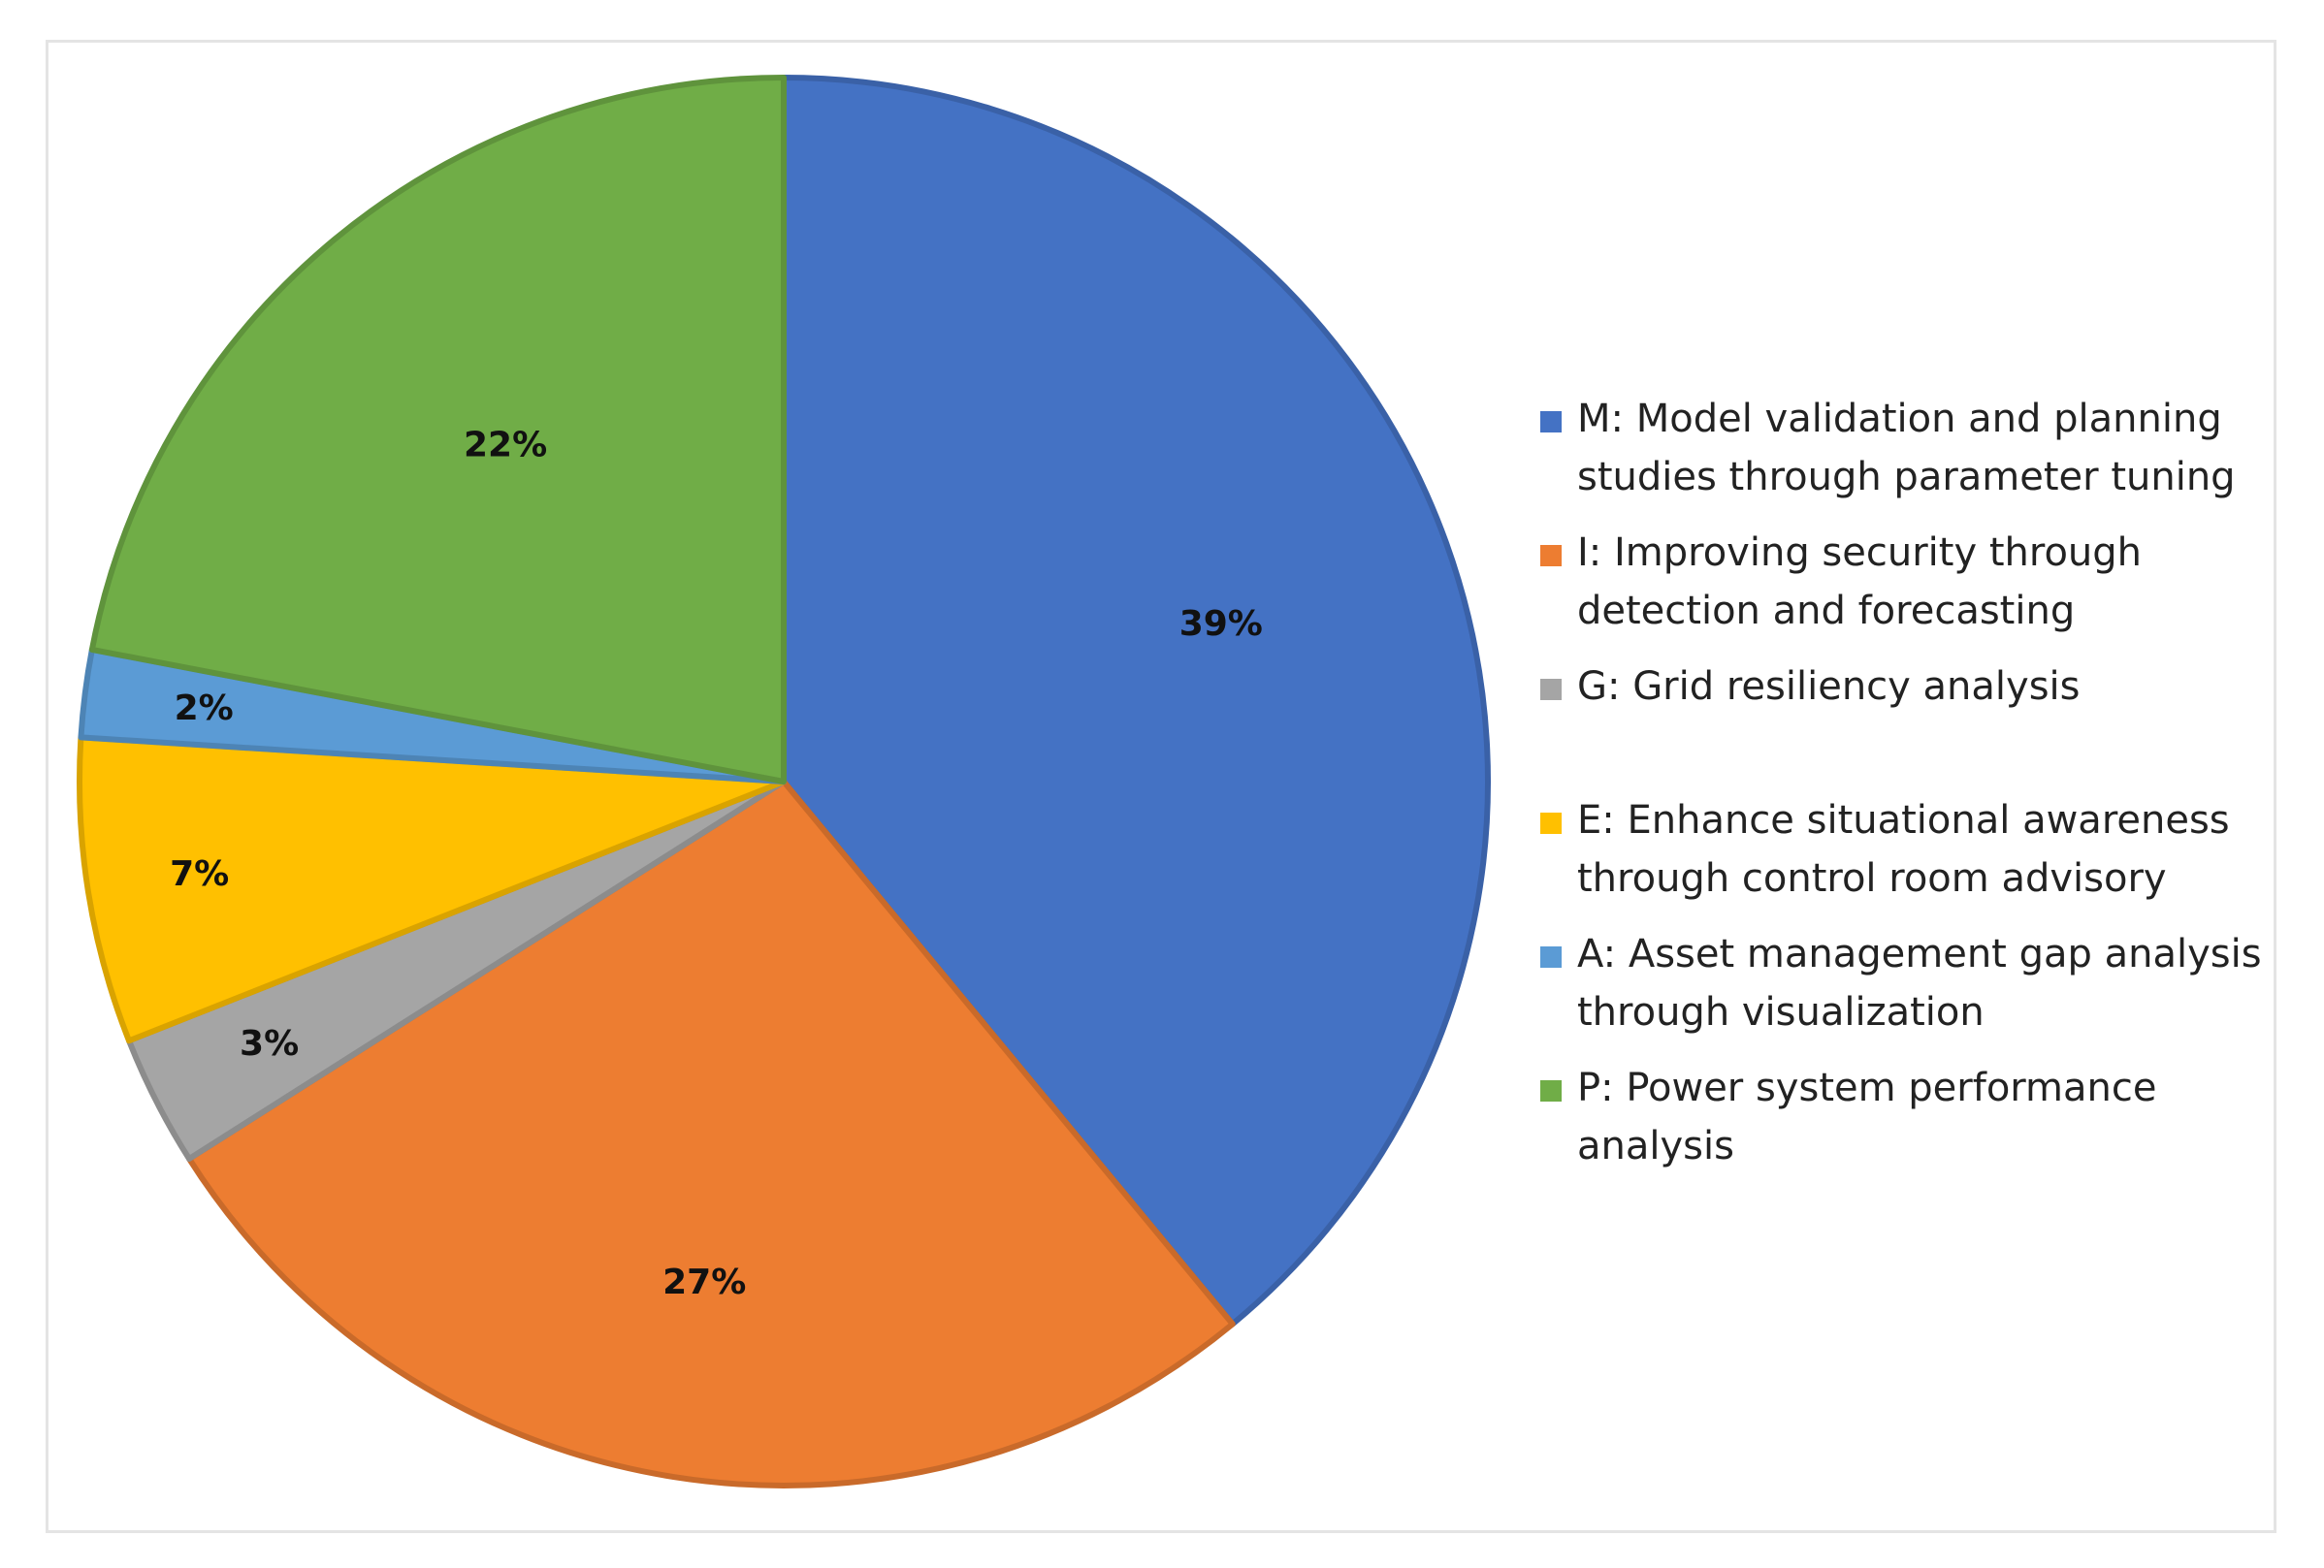  I want to click on data-label-m: 39%, so click(1221, 624).